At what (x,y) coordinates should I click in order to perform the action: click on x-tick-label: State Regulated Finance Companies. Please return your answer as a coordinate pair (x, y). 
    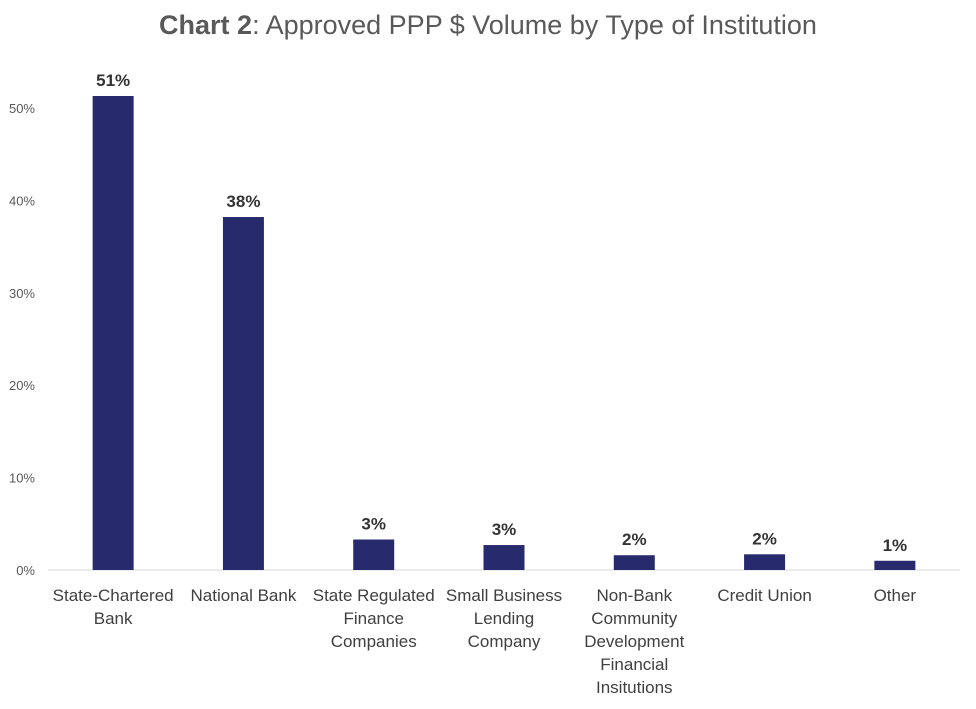
    Looking at the image, I should click on (374, 618).